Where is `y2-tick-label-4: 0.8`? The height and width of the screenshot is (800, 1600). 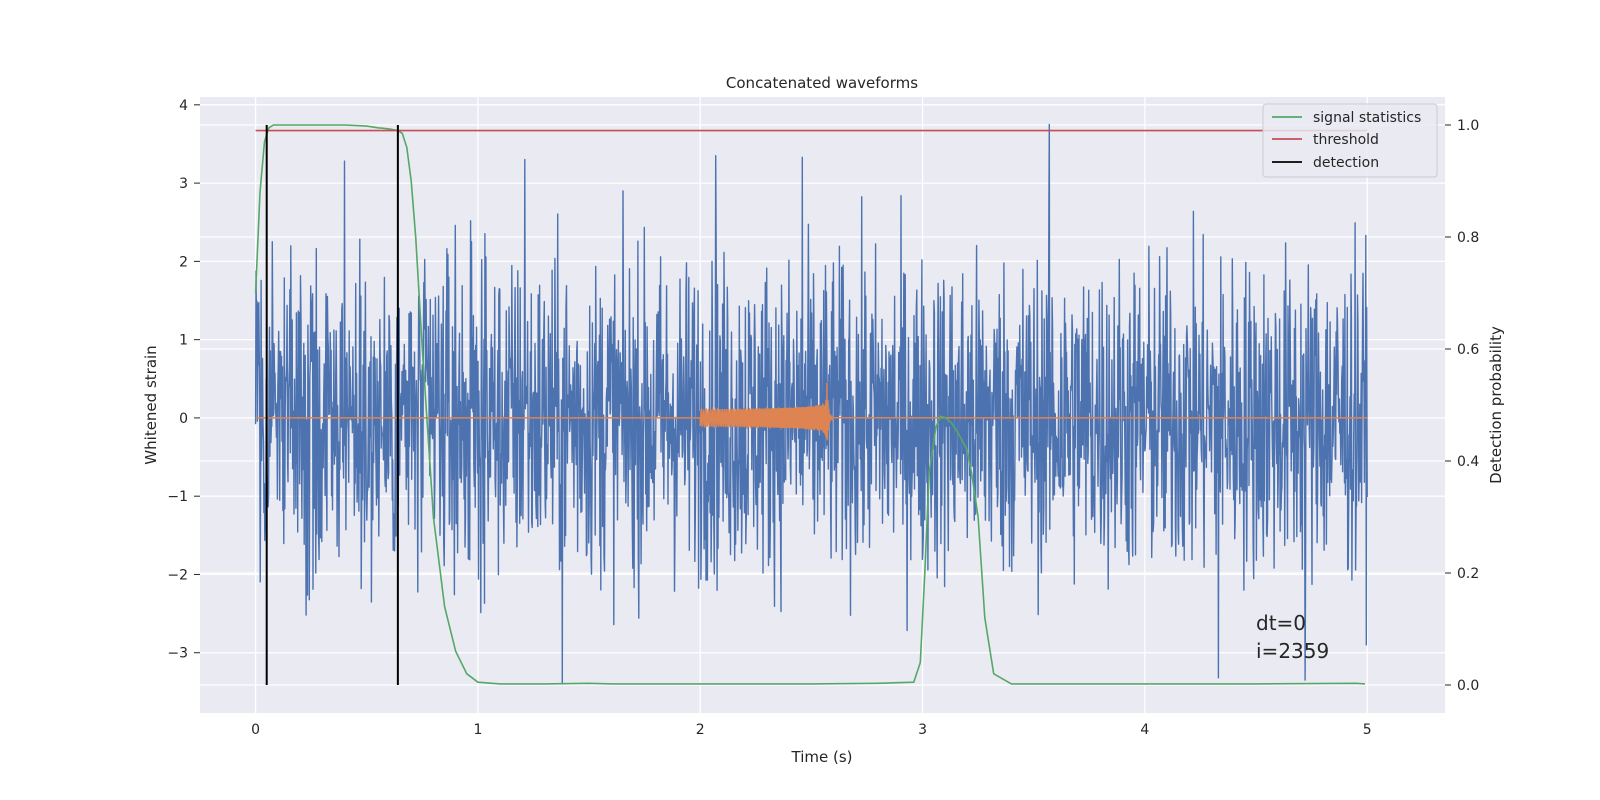 y2-tick-label-4: 0.8 is located at coordinates (1468, 238).